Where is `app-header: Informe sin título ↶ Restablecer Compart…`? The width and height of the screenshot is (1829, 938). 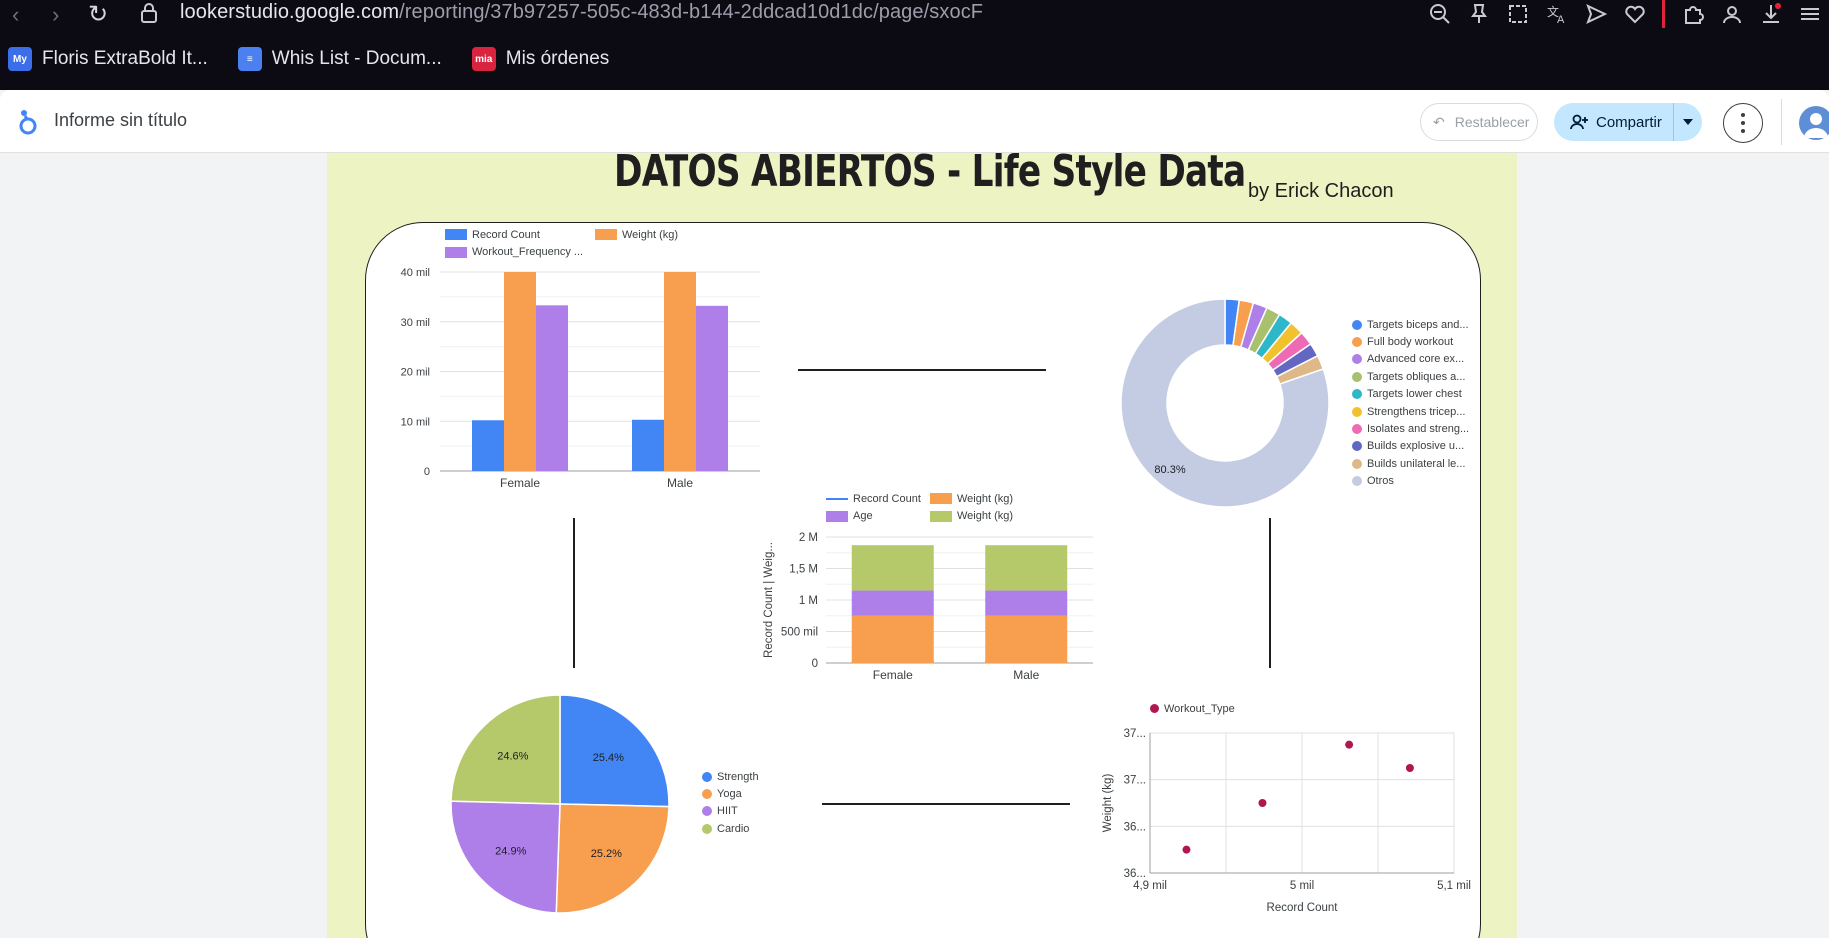 app-header: Informe sin título ↶ Restablecer Compart… is located at coordinates (914, 121).